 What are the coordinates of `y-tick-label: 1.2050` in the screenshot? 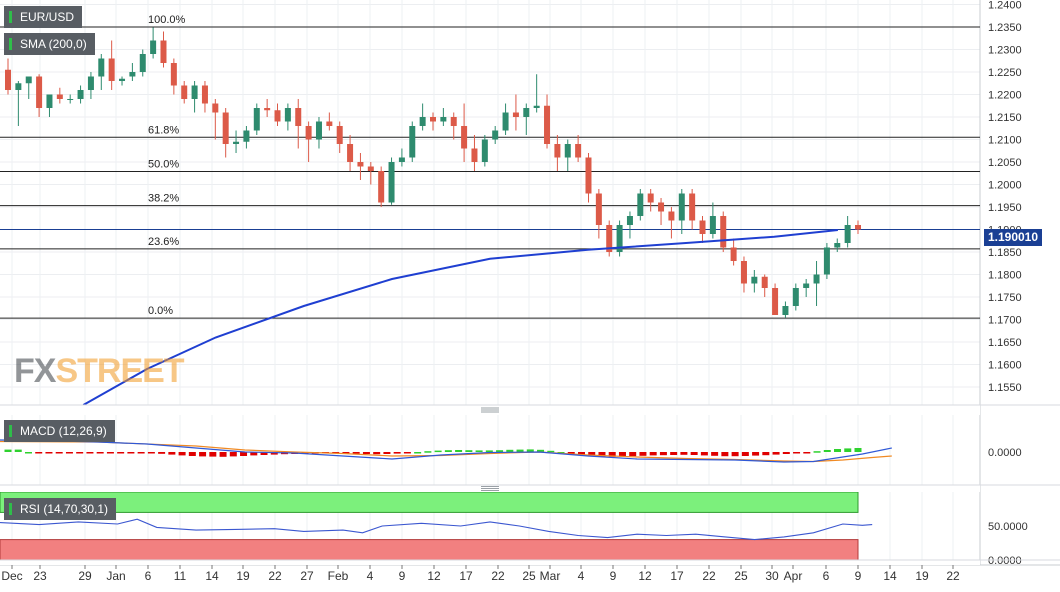 It's located at (1005, 163).